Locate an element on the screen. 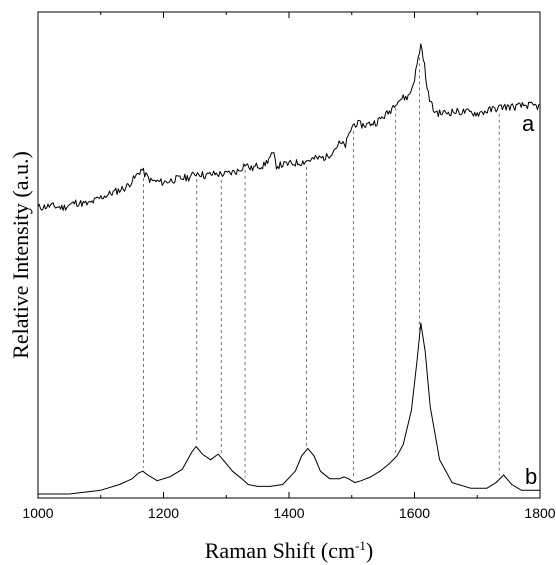  x-tick-label: 1000 is located at coordinates (37, 513).